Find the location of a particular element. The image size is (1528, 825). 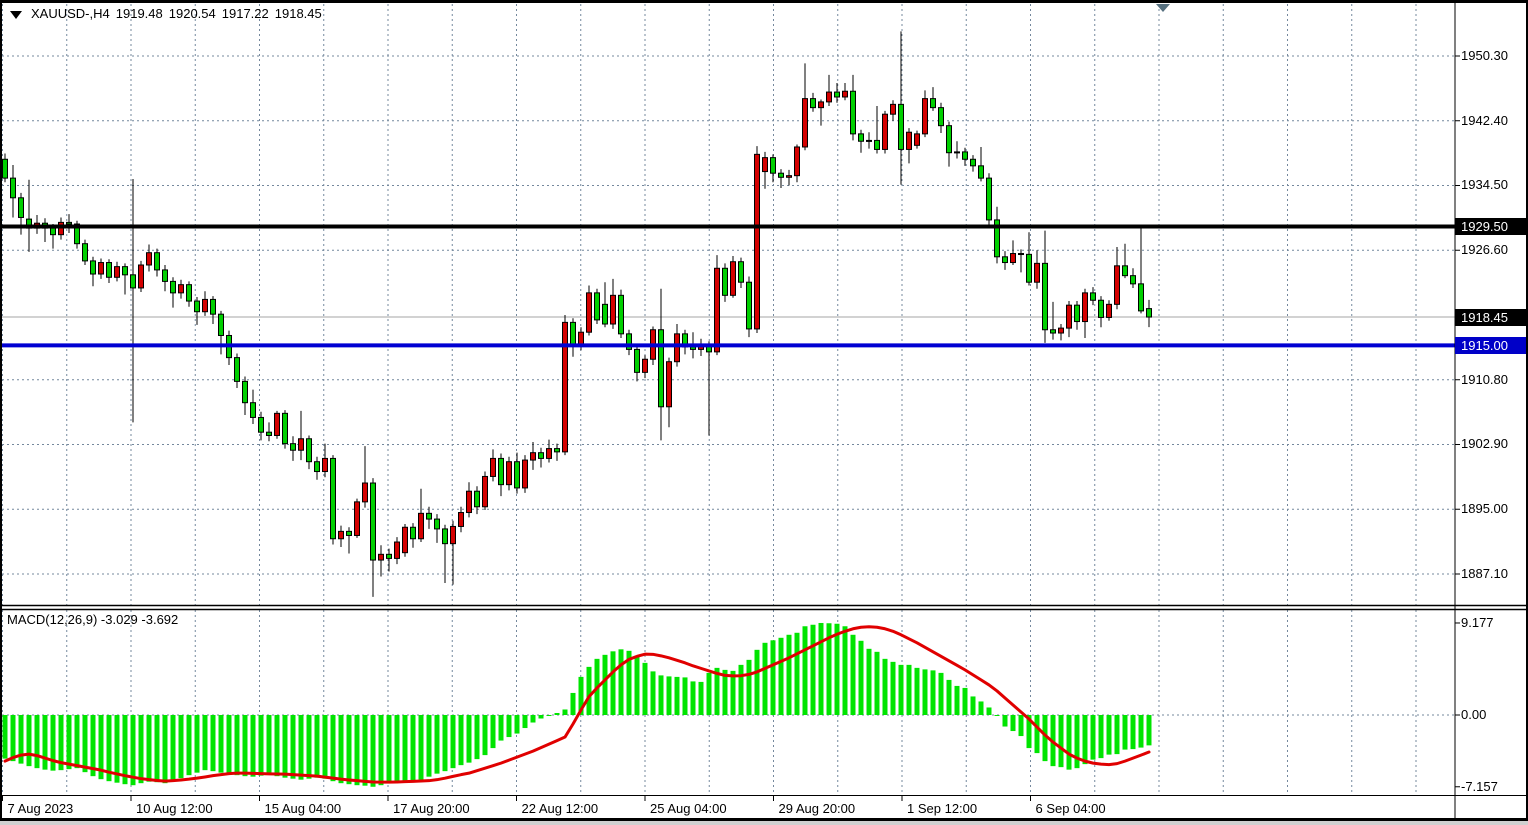

close-value: 1918.45 is located at coordinates (298, 13).